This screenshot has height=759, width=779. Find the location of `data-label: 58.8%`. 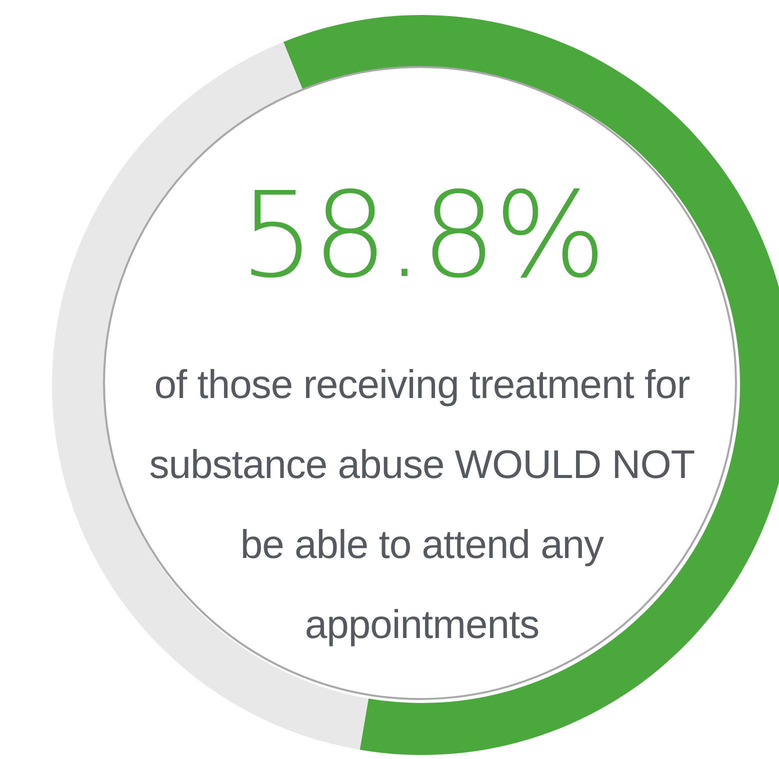

data-label: 58.8% is located at coordinates (422, 235).